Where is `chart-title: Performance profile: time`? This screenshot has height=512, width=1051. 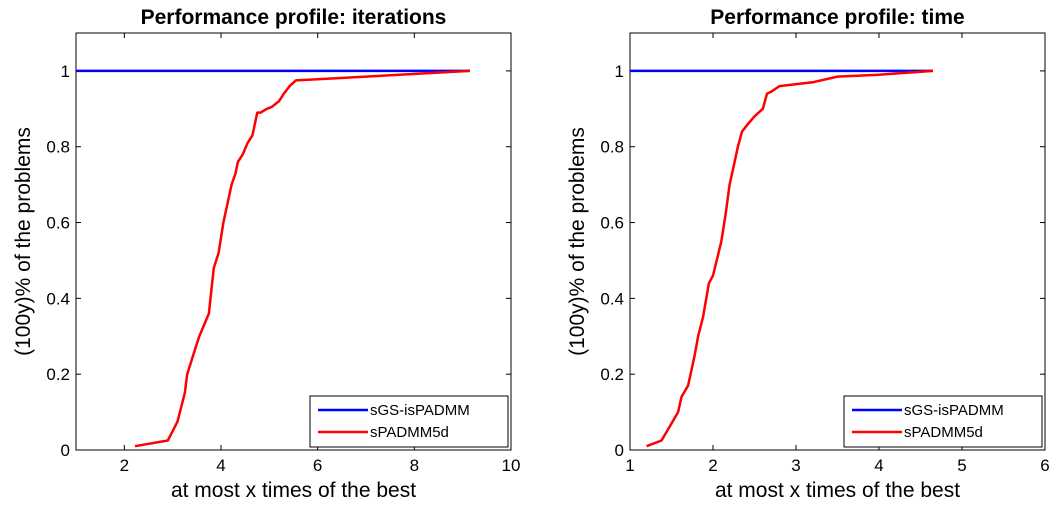 chart-title: Performance profile: time is located at coordinates (837, 17).